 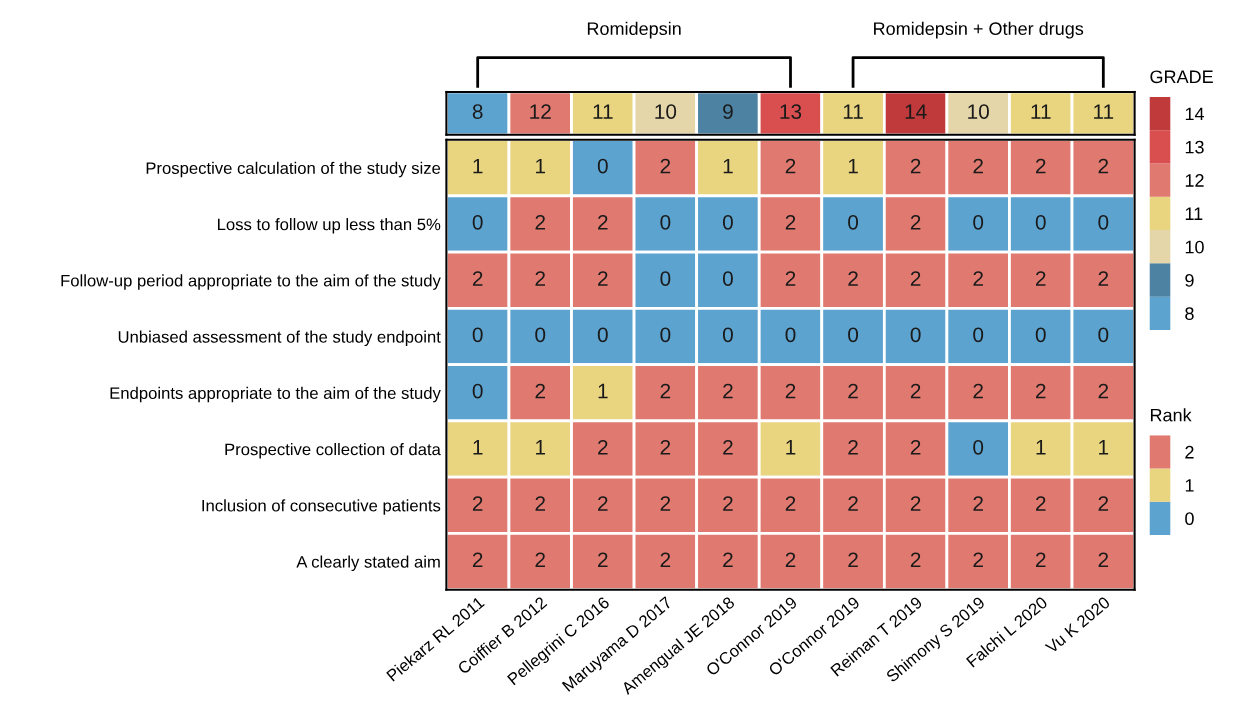 What do you see at coordinates (477, 111) in the screenshot?
I see `data-label: 8` at bounding box center [477, 111].